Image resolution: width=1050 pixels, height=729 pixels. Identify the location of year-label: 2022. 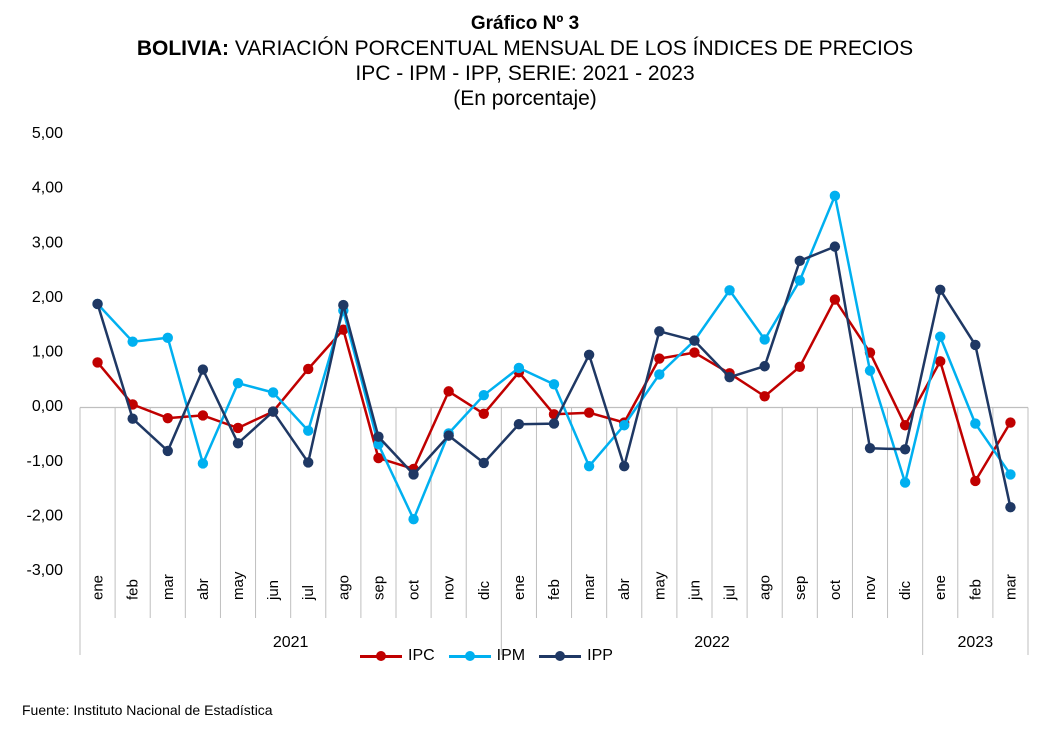
(712, 642).